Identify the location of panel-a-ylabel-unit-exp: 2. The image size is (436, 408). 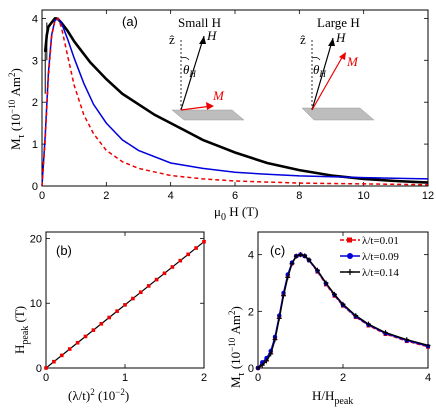
(12, 74).